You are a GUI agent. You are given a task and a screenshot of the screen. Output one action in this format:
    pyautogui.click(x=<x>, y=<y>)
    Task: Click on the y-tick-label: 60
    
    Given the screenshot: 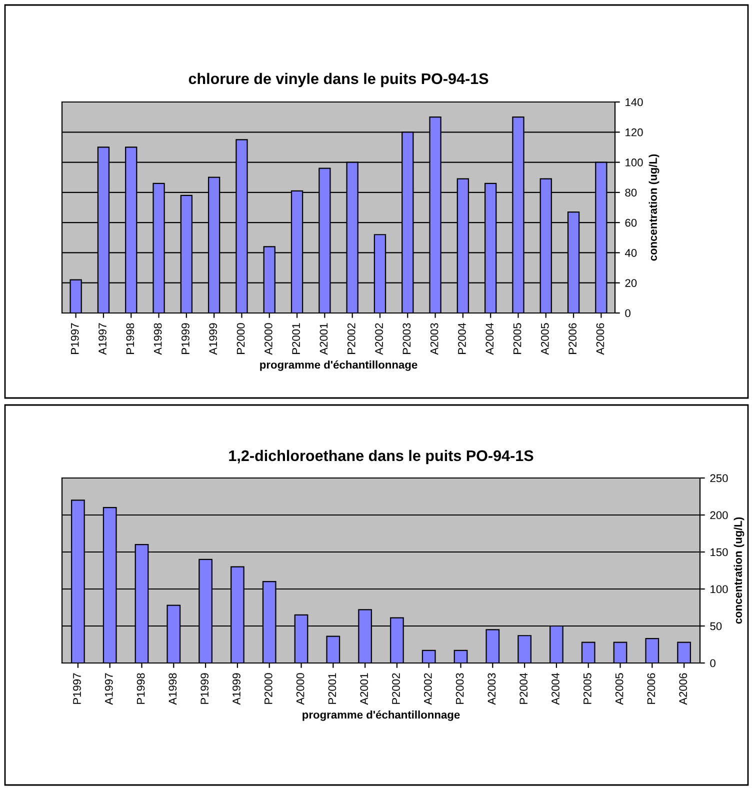 What is the action you would take?
    pyautogui.click(x=631, y=222)
    